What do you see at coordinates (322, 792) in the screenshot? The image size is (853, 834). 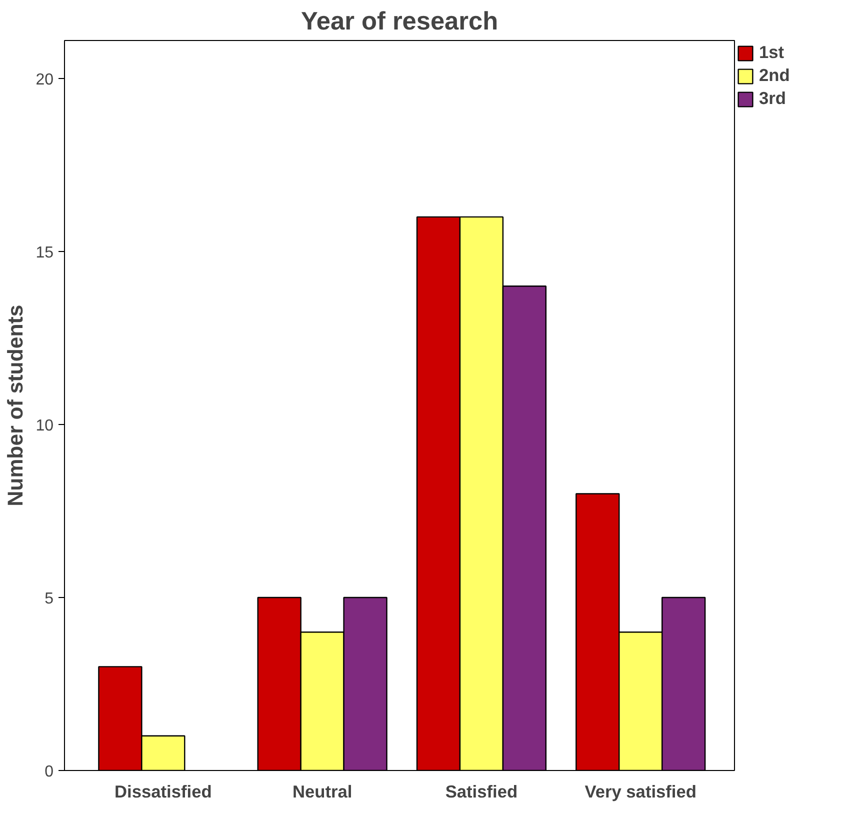 I see `x-tick-label: Neutral` at bounding box center [322, 792].